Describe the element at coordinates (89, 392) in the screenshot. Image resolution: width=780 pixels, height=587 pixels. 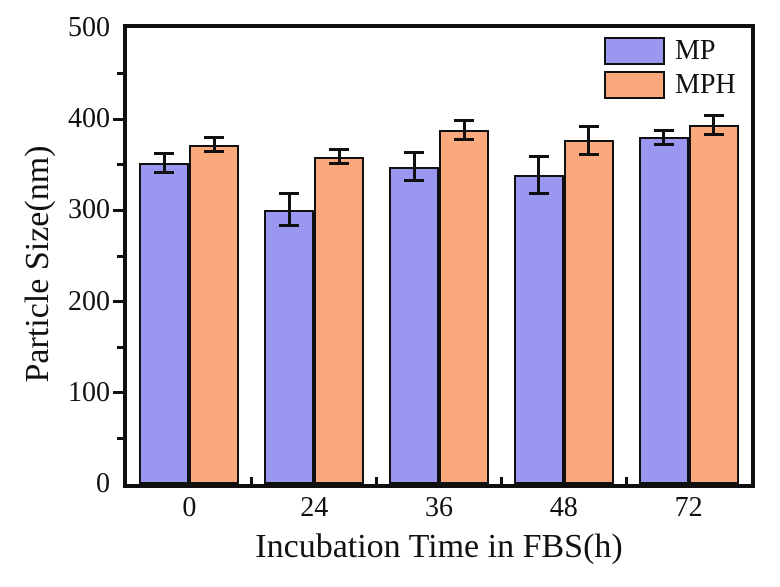
I see `y-tick-label: 100` at that location.